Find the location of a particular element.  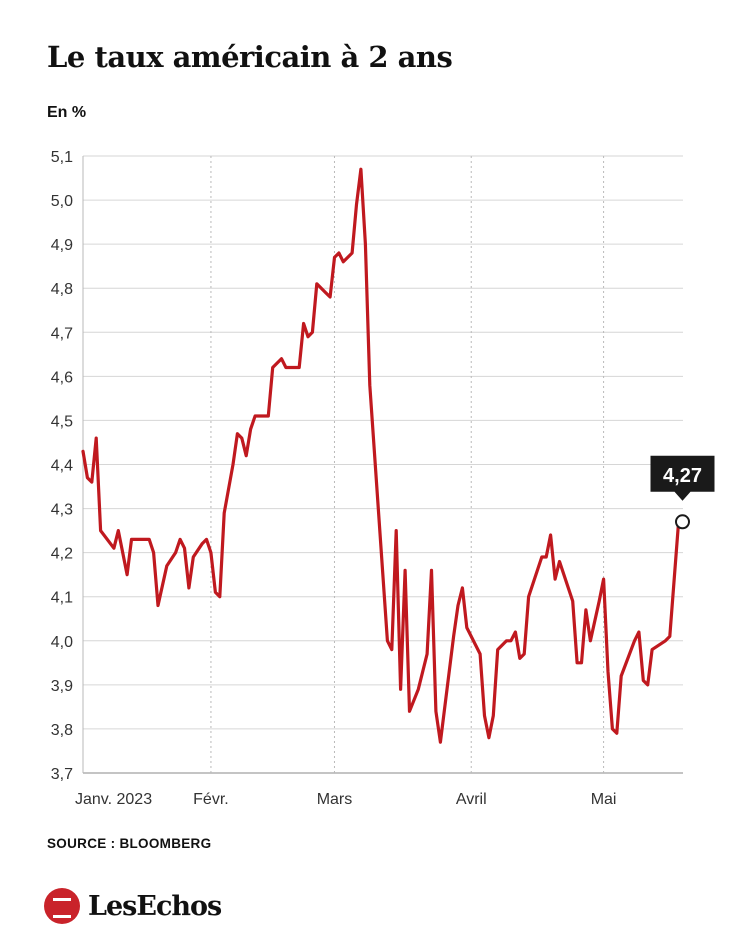

les-echos-logo-icon is located at coordinates (62, 906).